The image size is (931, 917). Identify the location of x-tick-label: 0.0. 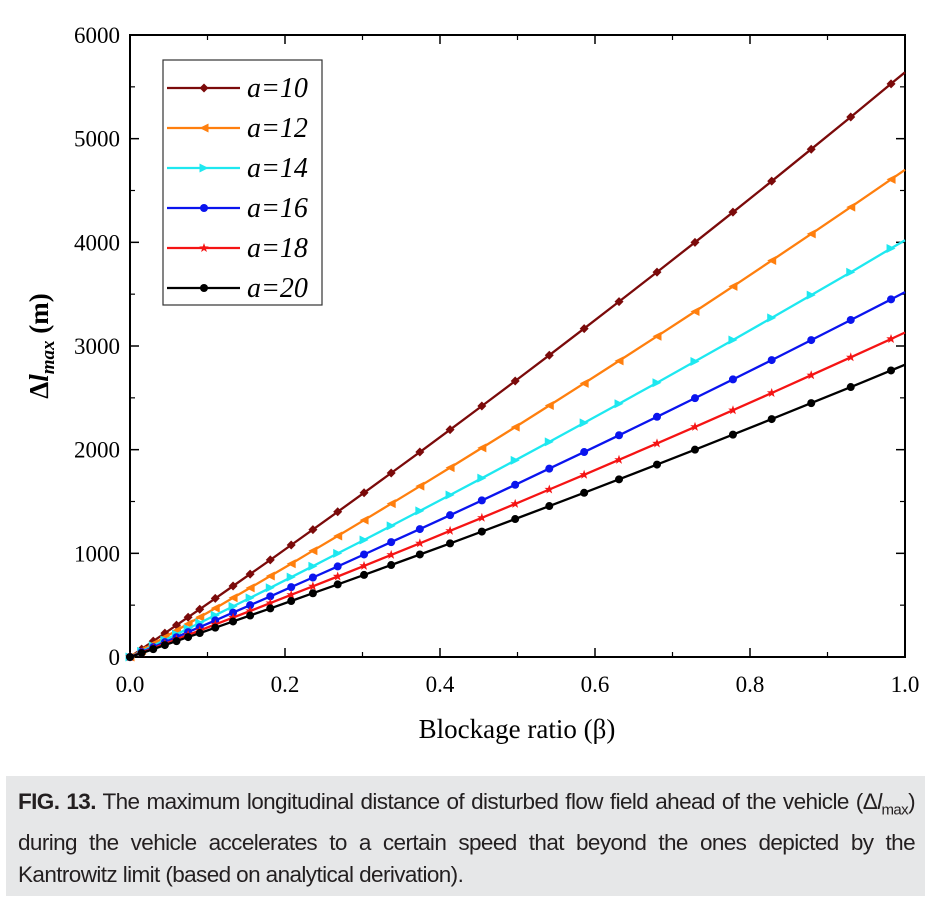
(130, 684).